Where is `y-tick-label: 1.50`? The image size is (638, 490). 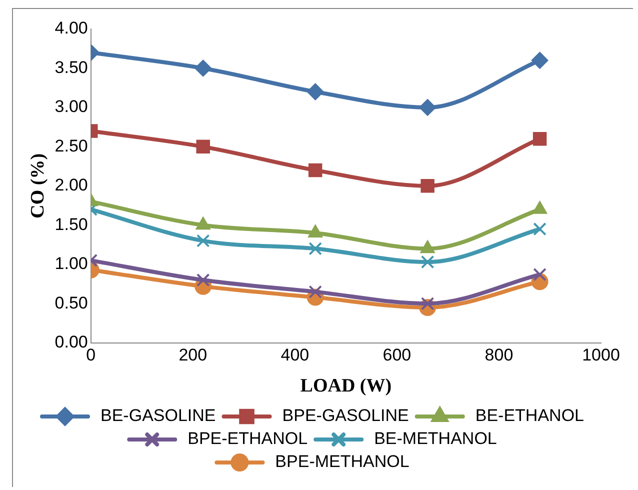
y-tick-label: 1.50 is located at coordinates (71, 224).